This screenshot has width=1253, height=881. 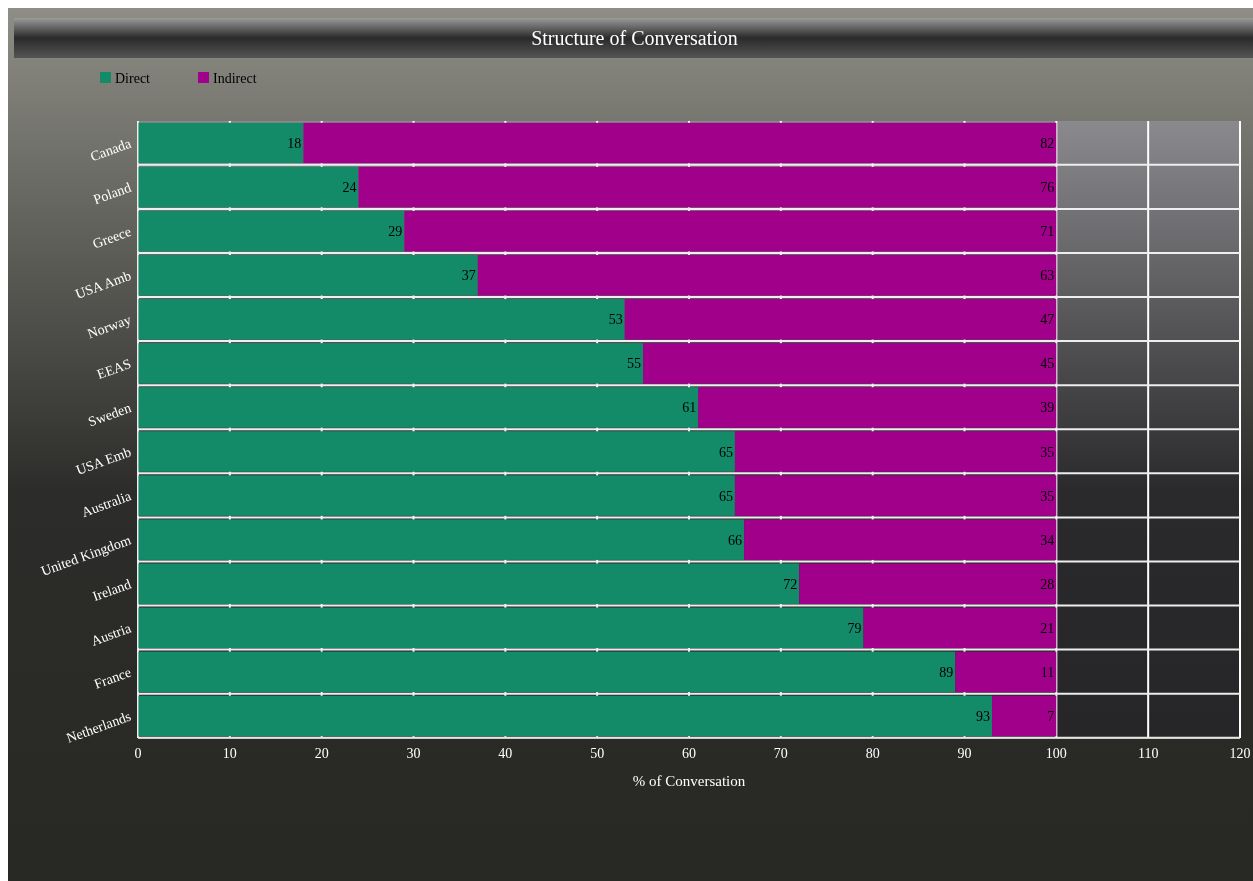 I want to click on data-label: 79, so click(x=854, y=628).